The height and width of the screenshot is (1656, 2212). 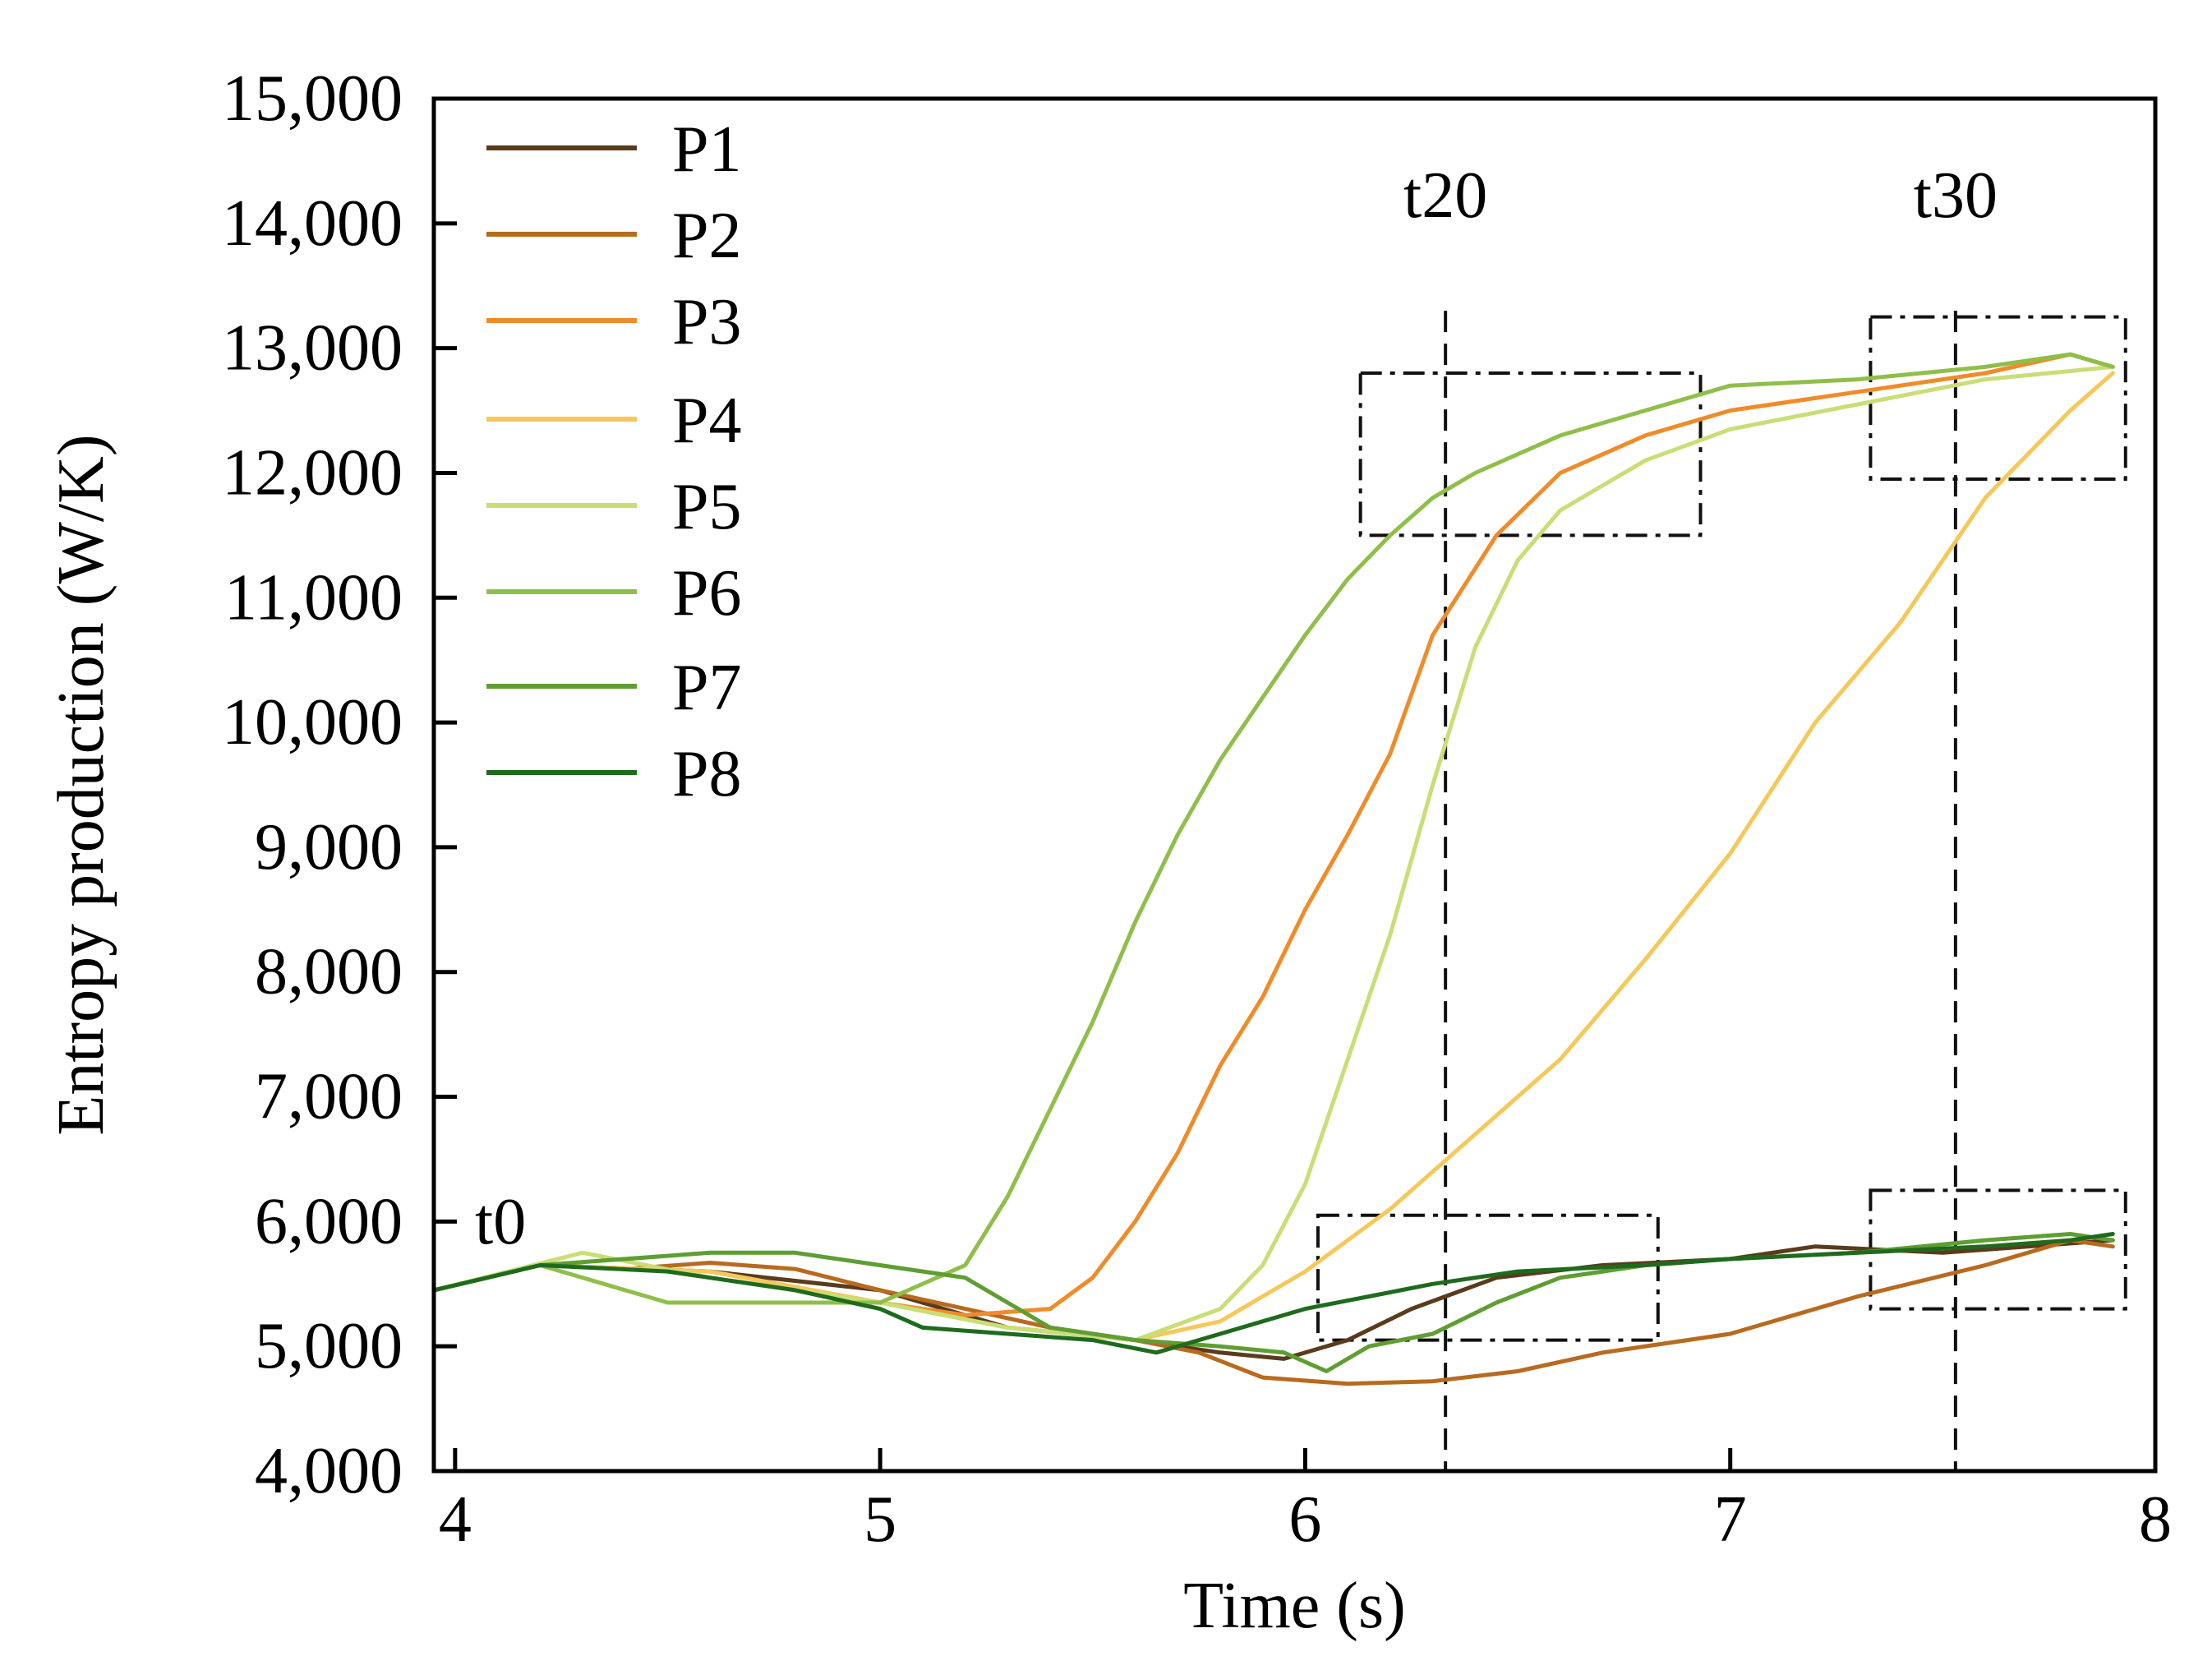 I want to click on x-tick-label: 5, so click(x=880, y=1519).